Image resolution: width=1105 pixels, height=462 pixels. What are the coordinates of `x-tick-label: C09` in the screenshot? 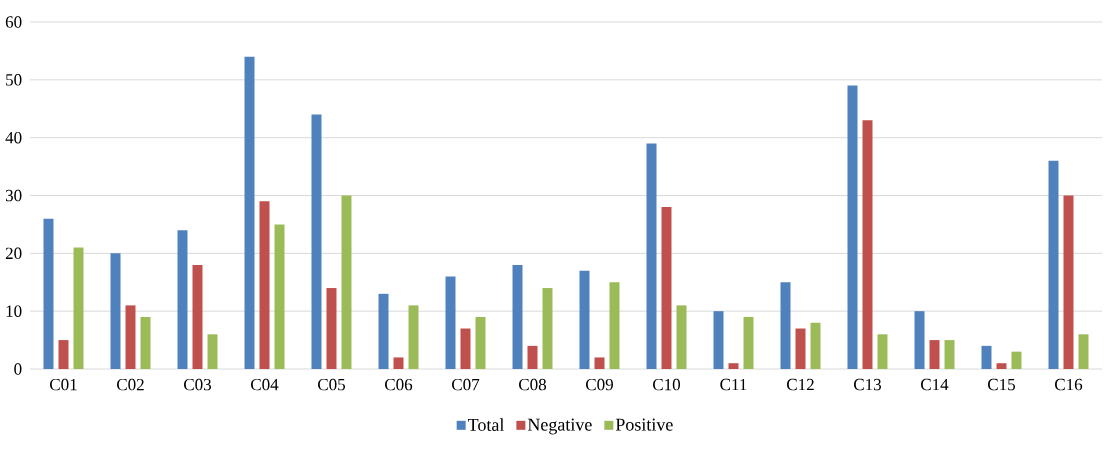 It's located at (599, 384).